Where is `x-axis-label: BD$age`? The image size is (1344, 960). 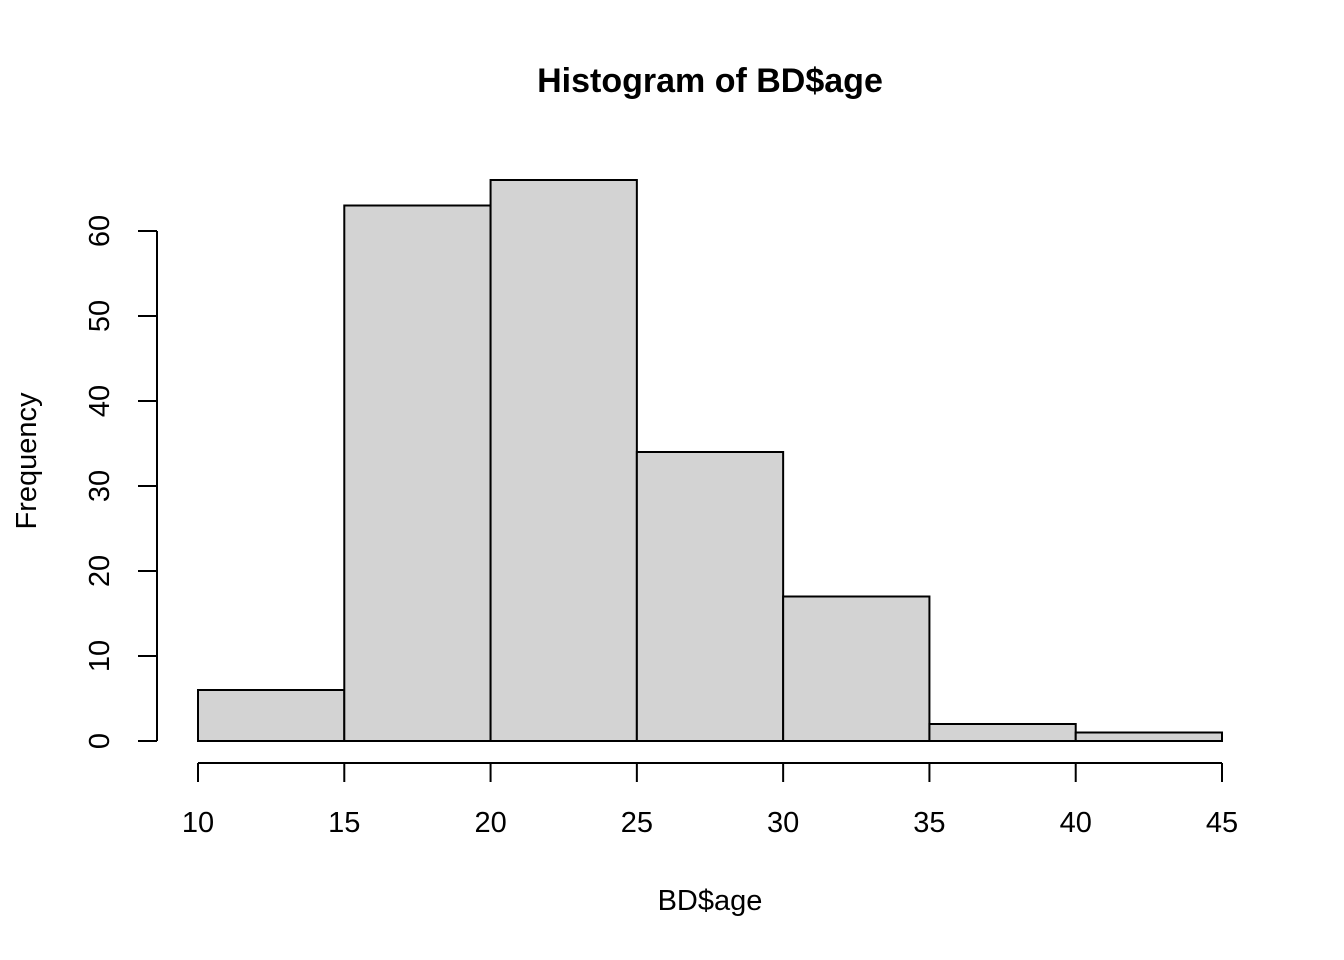 x-axis-label: BD$age is located at coordinates (710, 901).